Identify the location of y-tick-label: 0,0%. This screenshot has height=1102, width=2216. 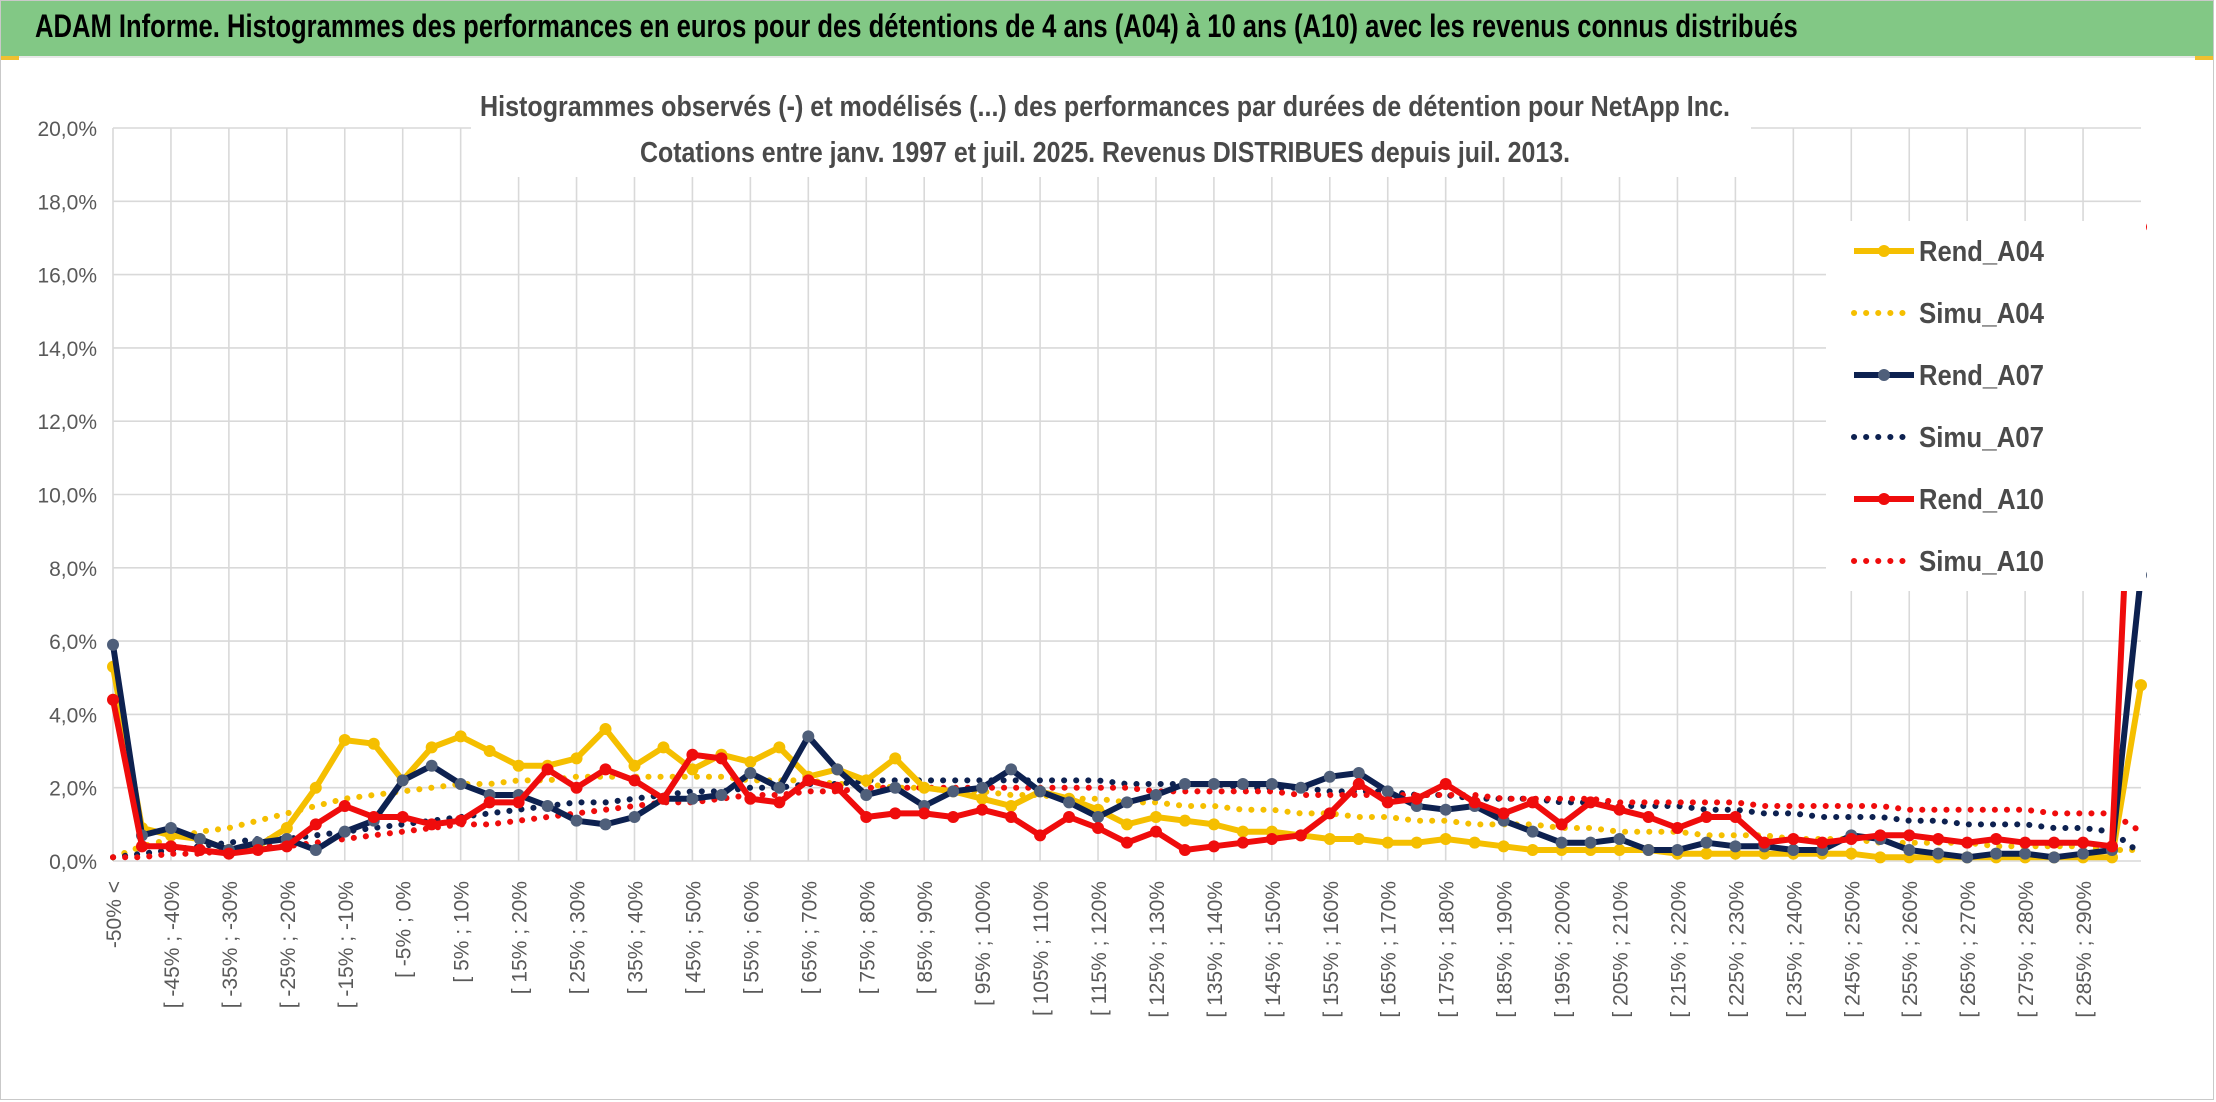
(73, 862).